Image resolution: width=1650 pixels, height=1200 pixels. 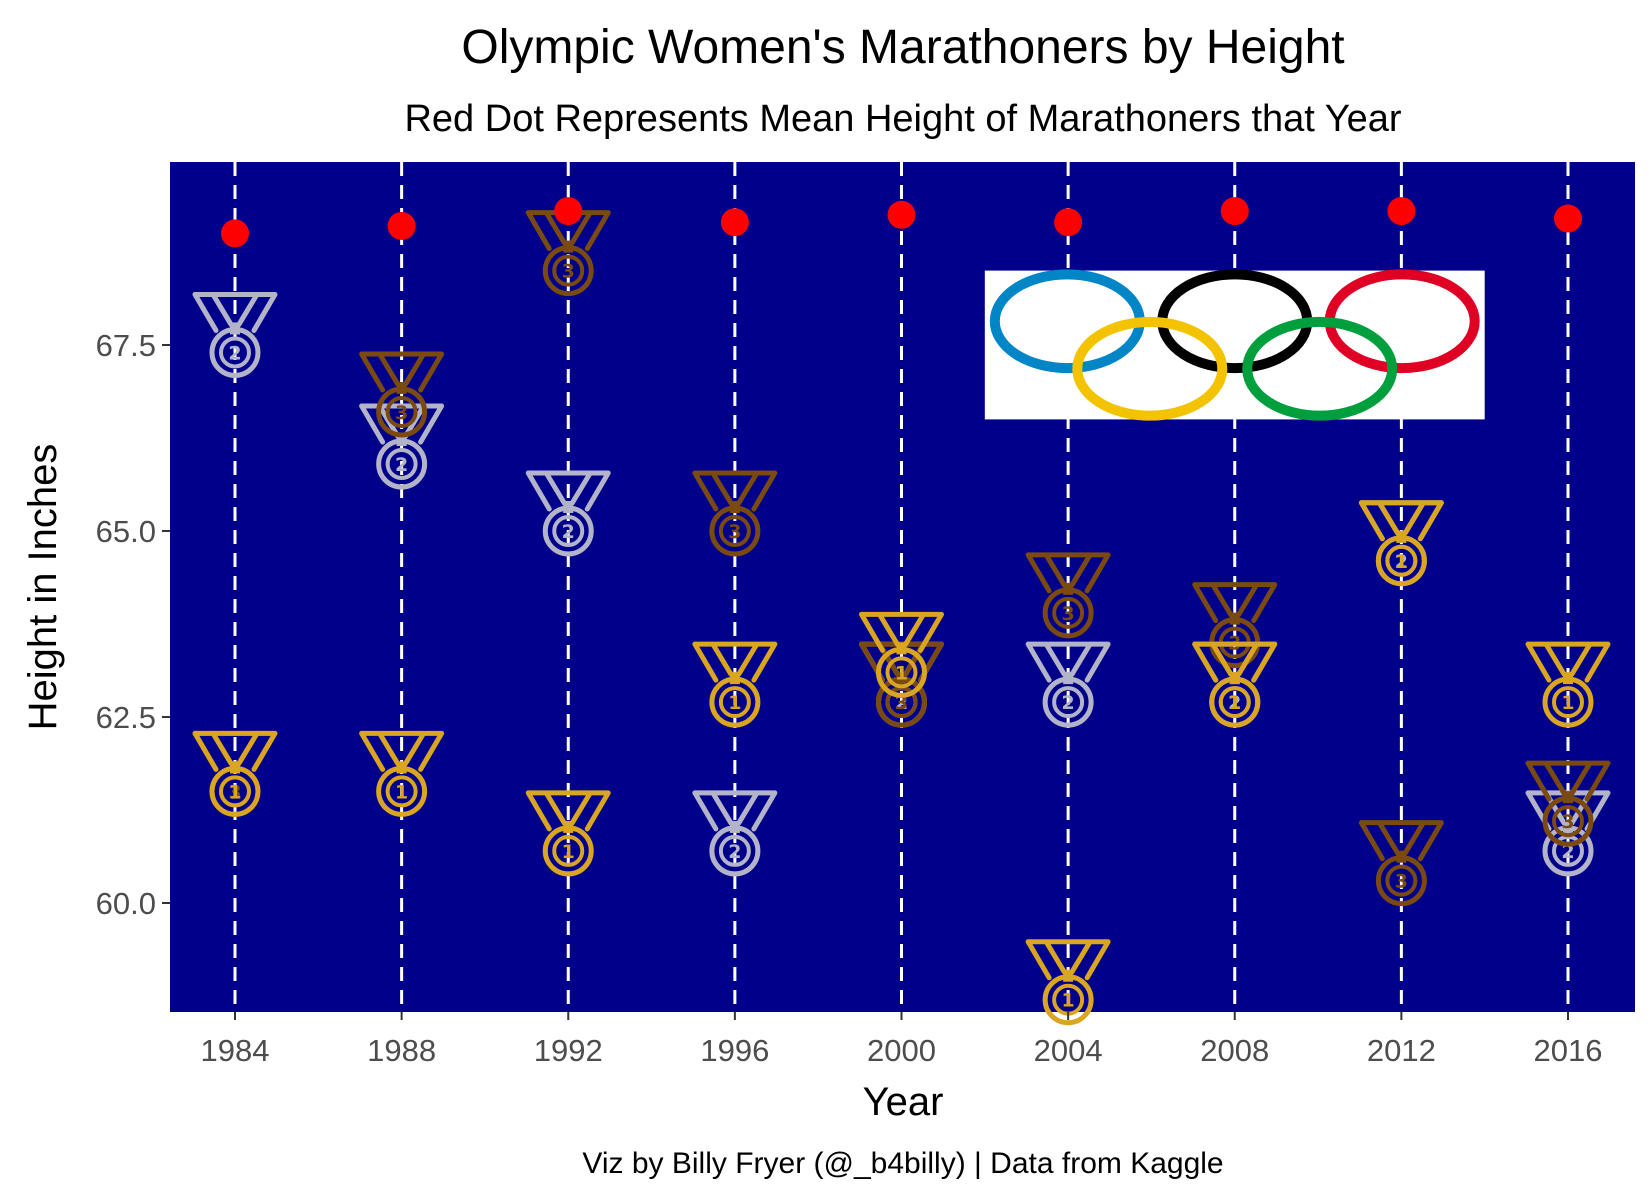 I want to click on x-tick-label-2016: 2016, so click(x=1568, y=1050).